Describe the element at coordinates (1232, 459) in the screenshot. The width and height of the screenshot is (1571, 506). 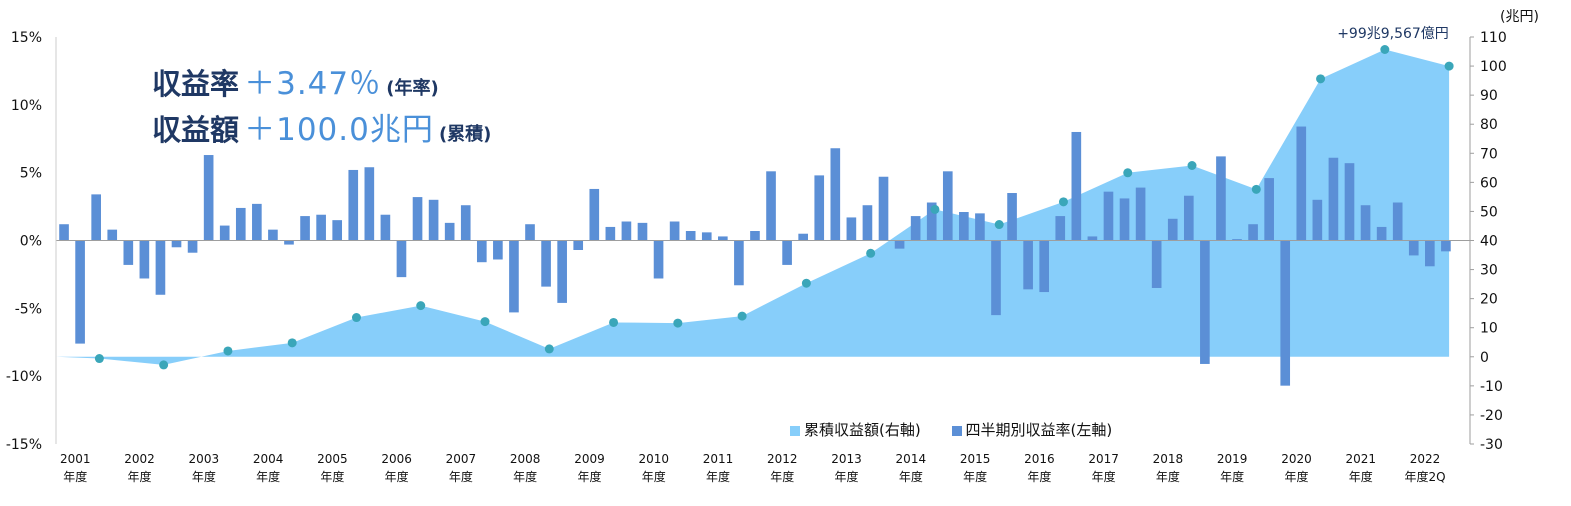
I see `x-label-year: 2019` at that location.